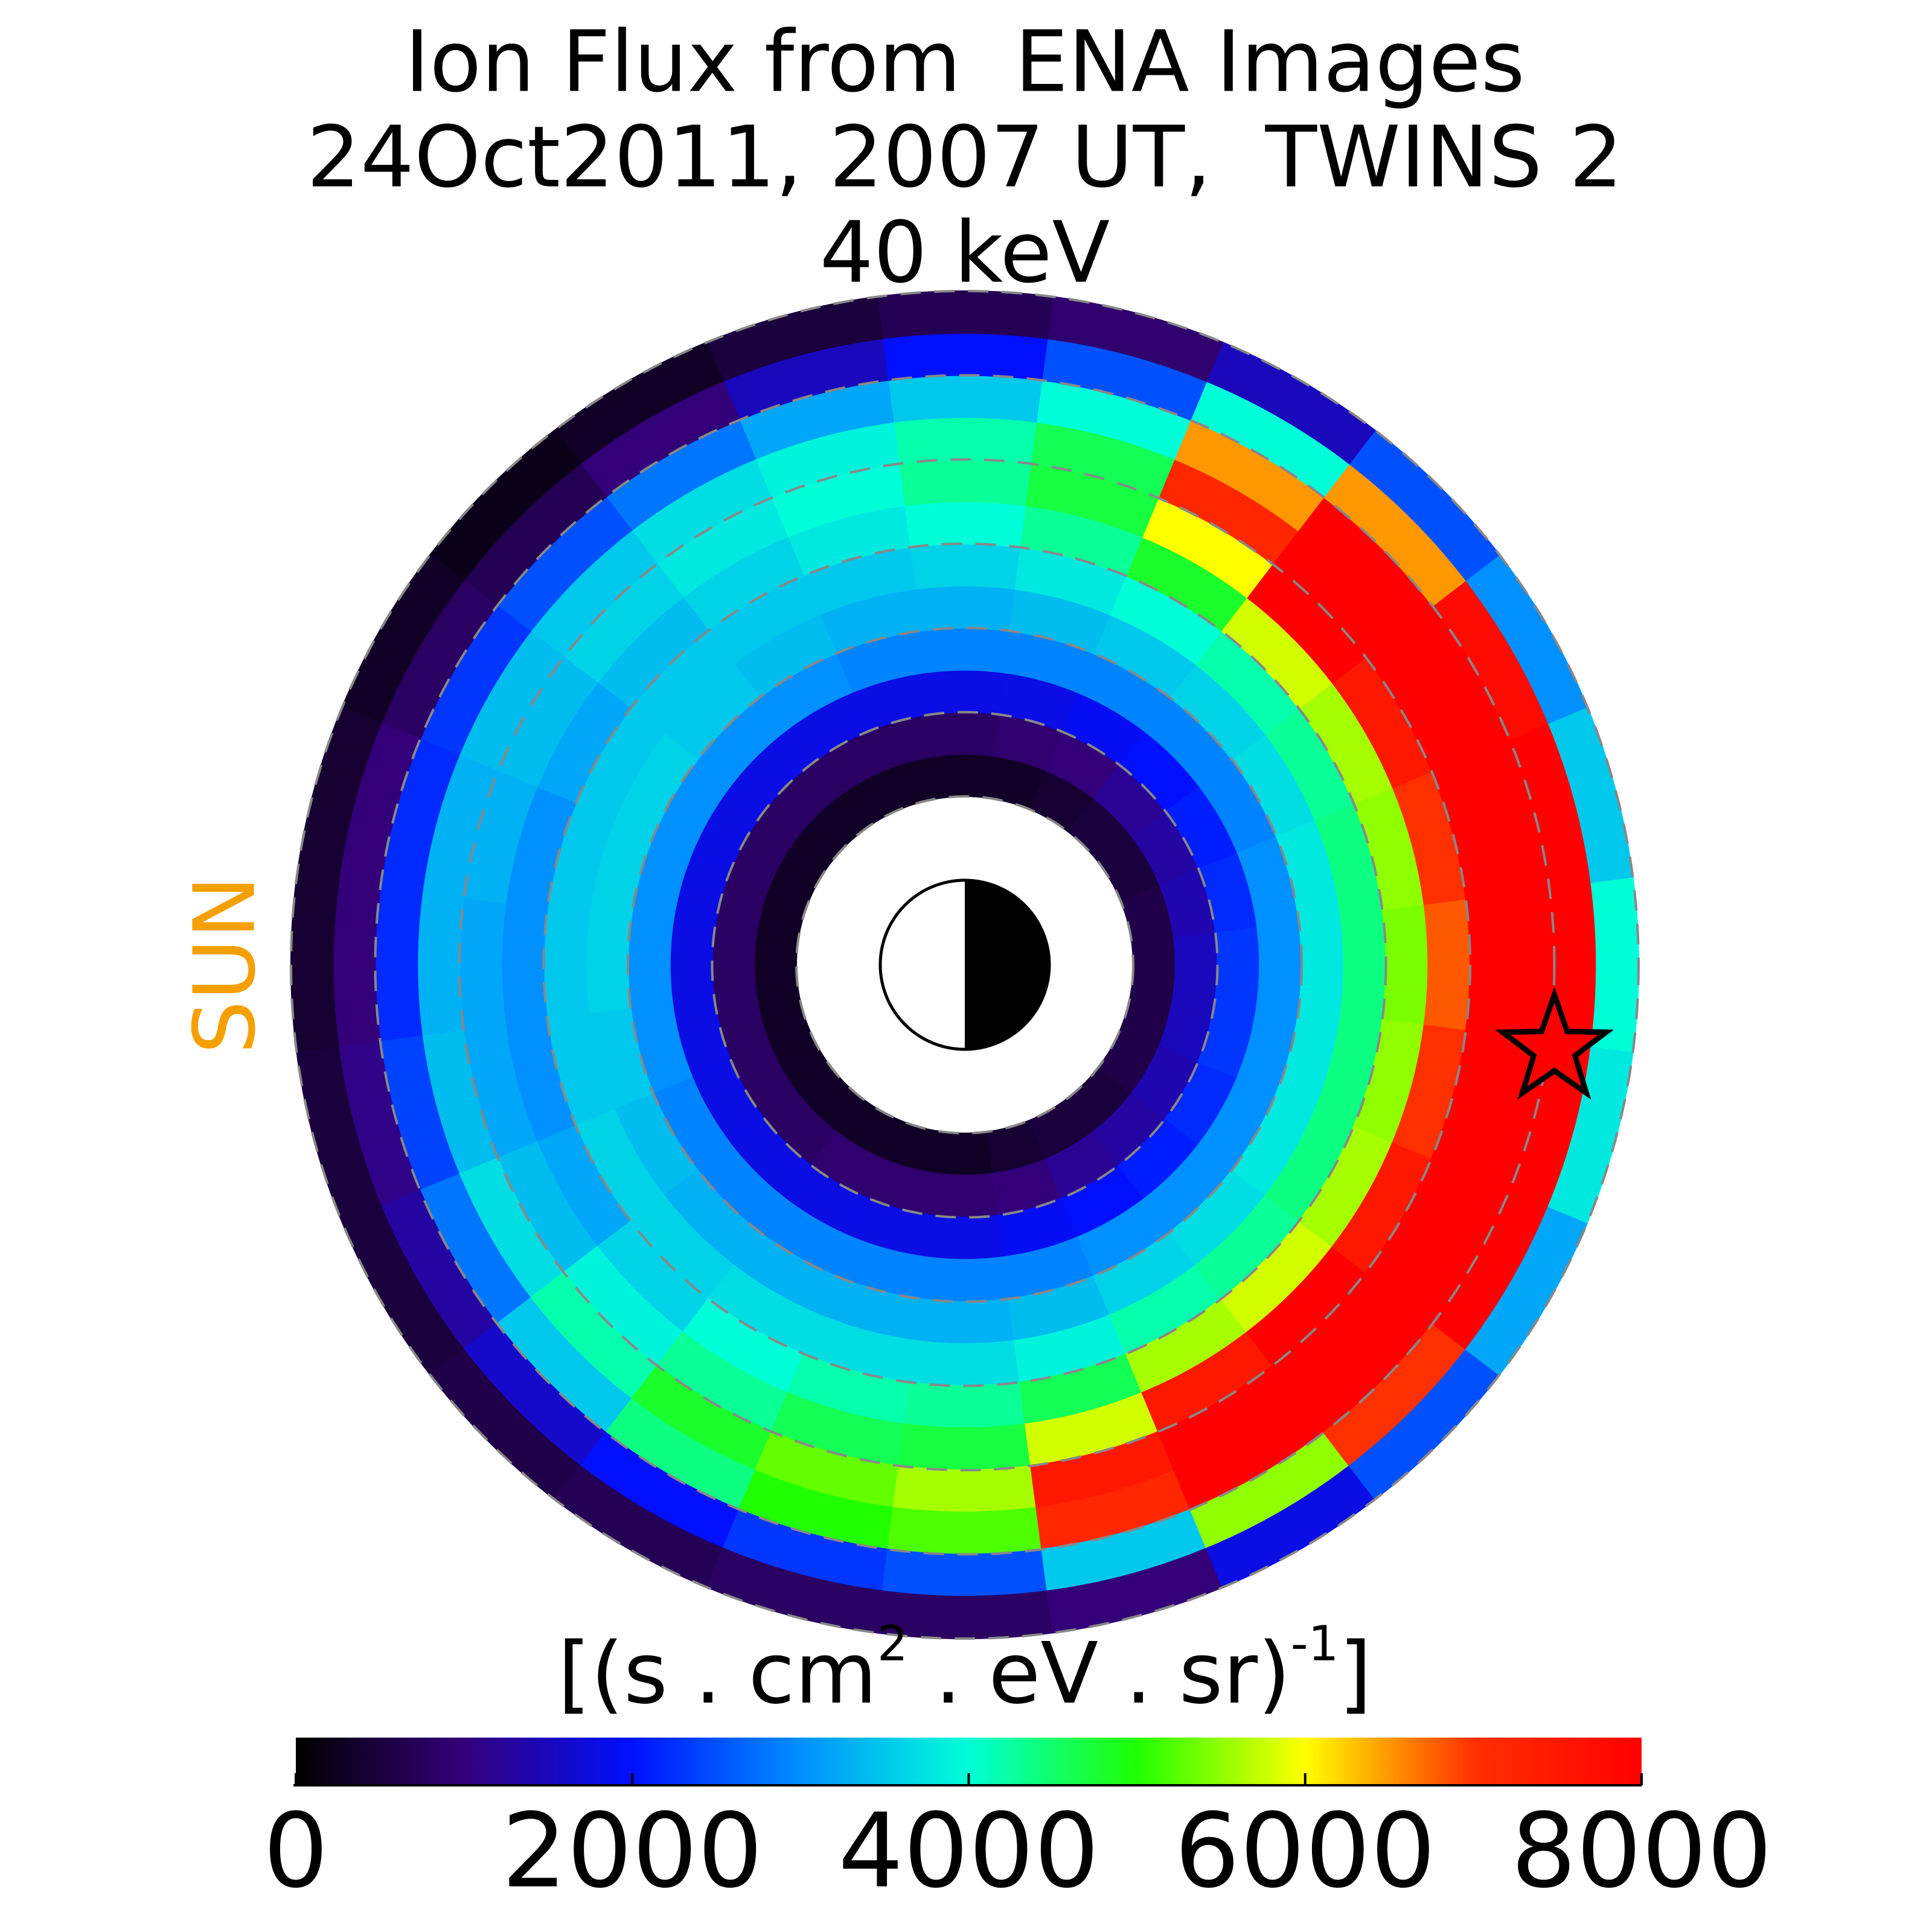 The width and height of the screenshot is (1932, 1932). I want to click on colorbar-tick-label: 6000, so click(1305, 1851).